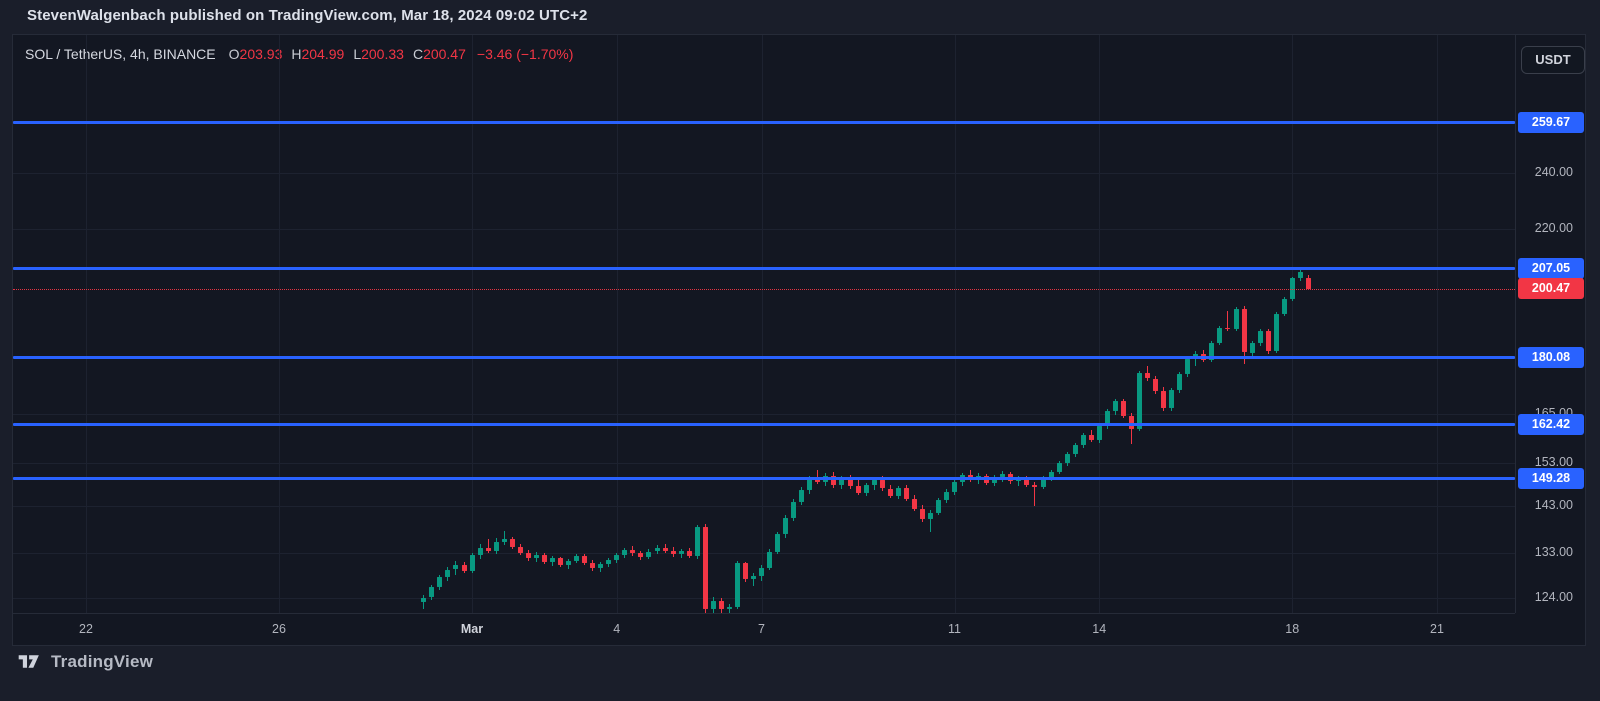 The image size is (1600, 701). Describe the element at coordinates (1099, 629) in the screenshot. I see `time-label: 14` at that location.